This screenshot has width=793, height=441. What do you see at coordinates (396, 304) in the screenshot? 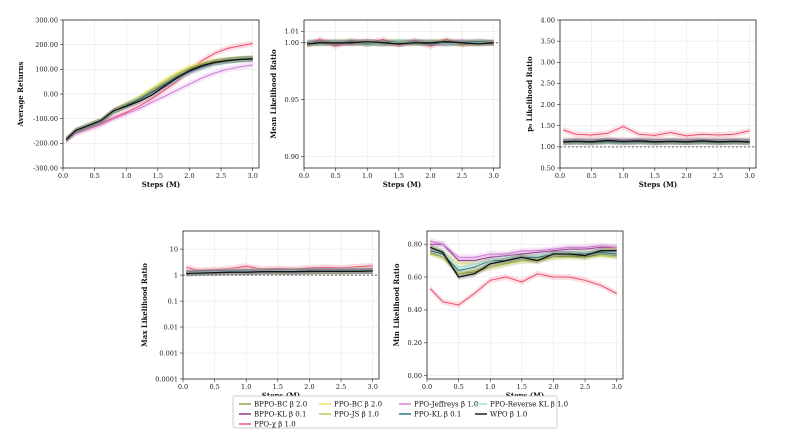
I see `y-axis-label: Min Likelihood Ratio` at bounding box center [396, 304].